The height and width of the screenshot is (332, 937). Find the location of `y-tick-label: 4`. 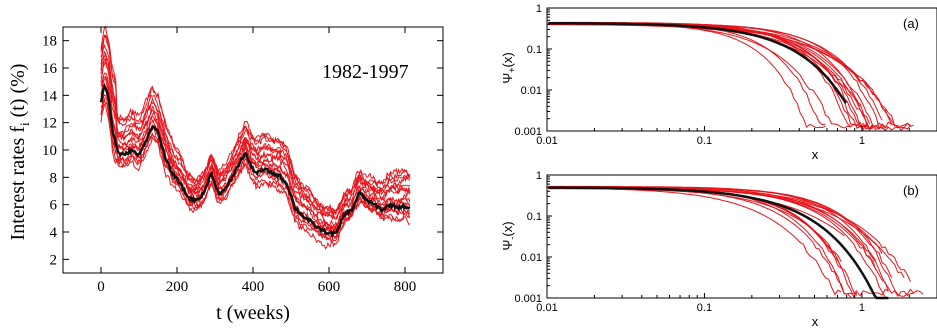

y-tick-label: 4 is located at coordinates (54, 233).